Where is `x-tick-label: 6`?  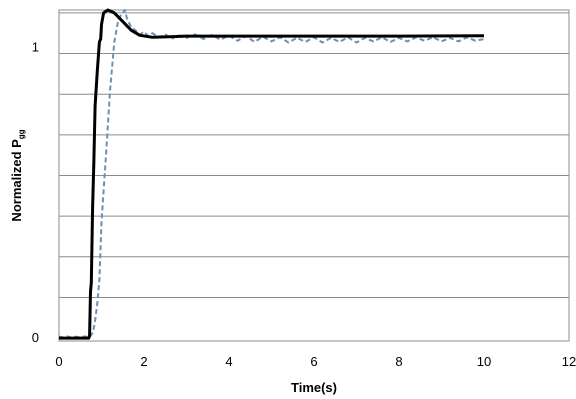 x-tick-label: 6 is located at coordinates (313, 361).